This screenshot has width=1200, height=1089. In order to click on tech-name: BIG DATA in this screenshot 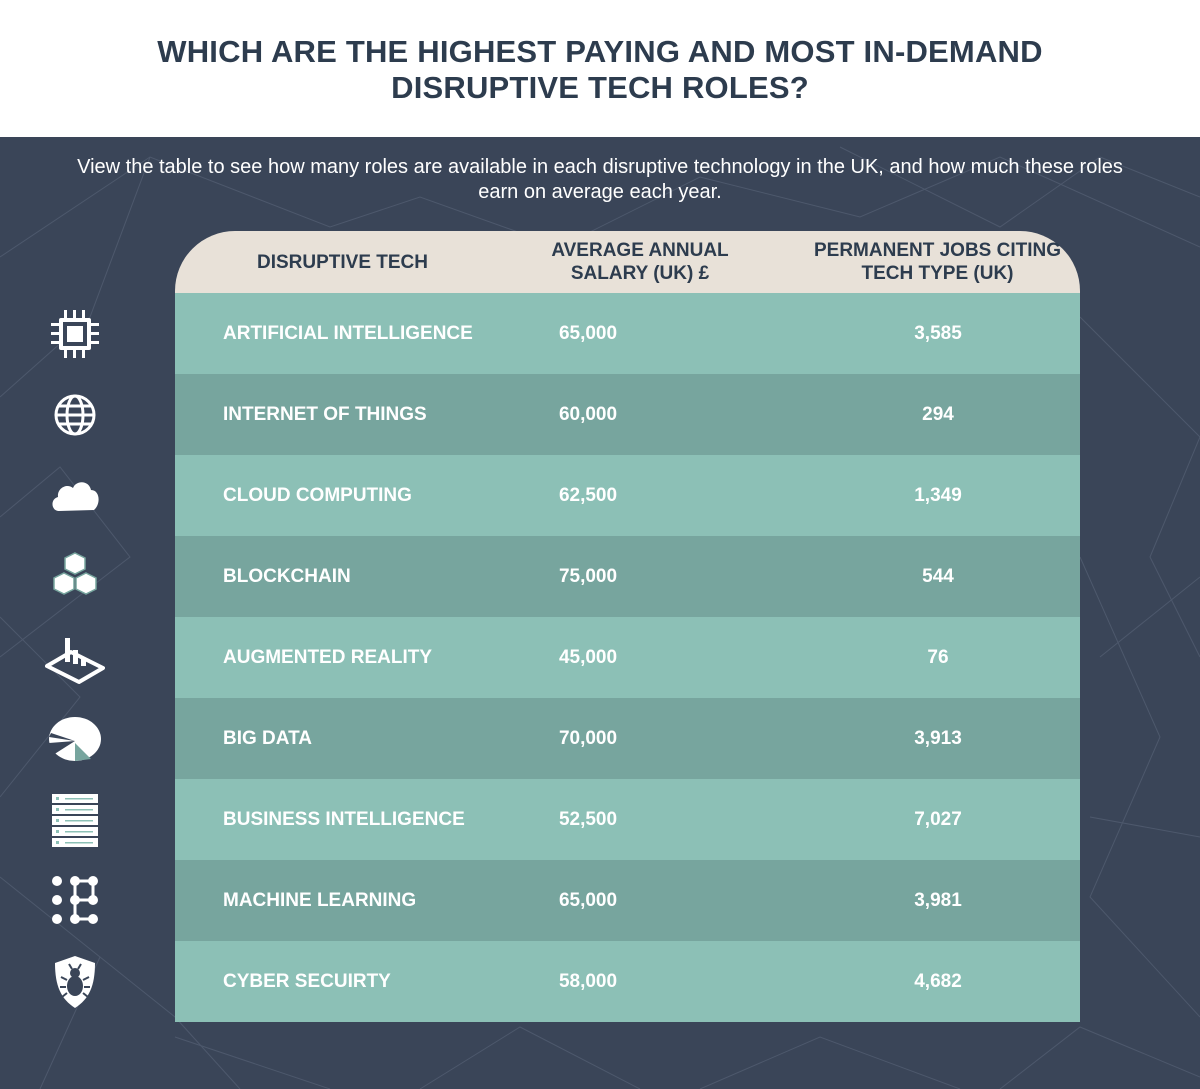, I will do `click(268, 738)`.